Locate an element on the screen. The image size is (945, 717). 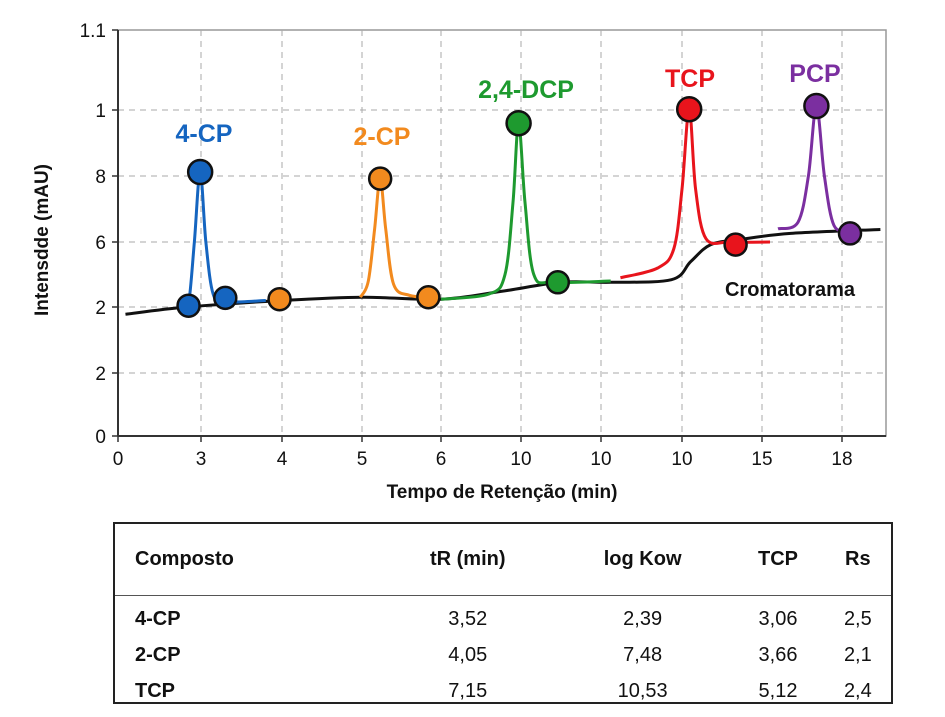
table-row: TCP 7,15 10,53 5,12 2,4 is located at coordinates (503, 691).